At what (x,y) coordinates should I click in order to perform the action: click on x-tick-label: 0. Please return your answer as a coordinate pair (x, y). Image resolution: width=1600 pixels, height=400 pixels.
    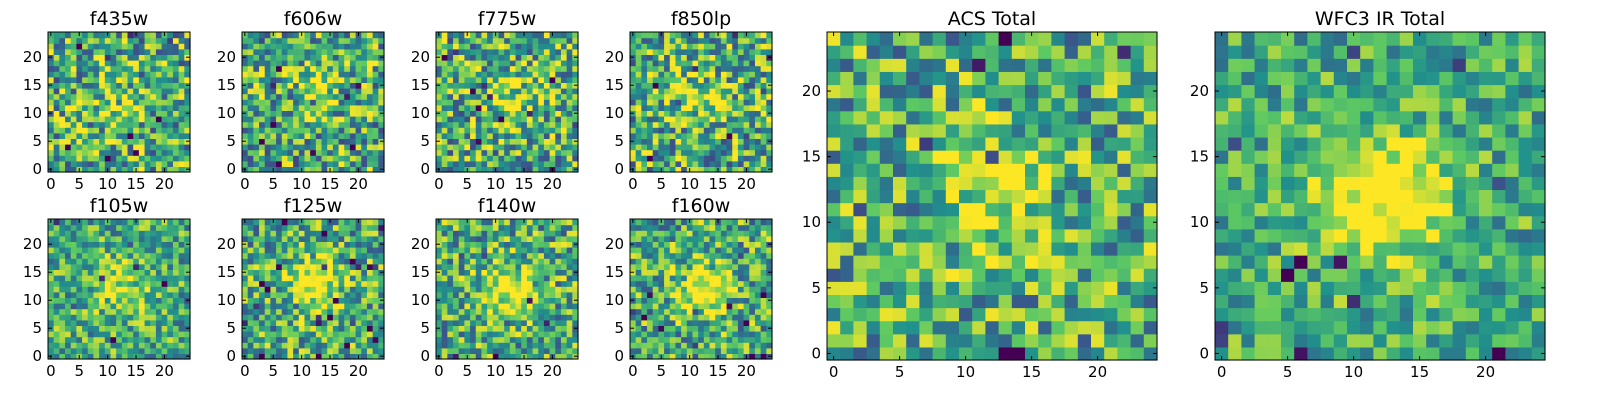
    Looking at the image, I should click on (245, 184).